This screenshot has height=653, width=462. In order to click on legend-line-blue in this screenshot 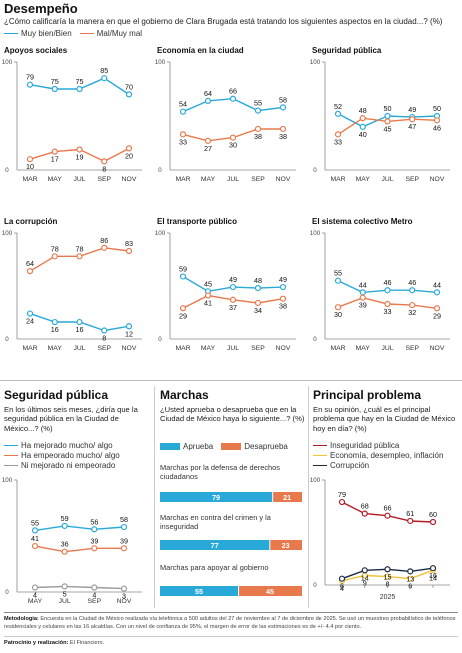, I will do `click(11, 33)`.